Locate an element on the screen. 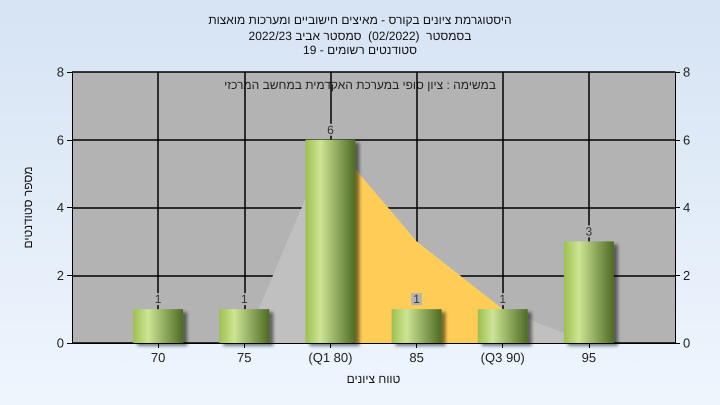  chart-subtitle: בסמסטר (02/2022) סמסטר אביב 2022/23 סטודנטים רשומים - 19 is located at coordinates (360, 43).